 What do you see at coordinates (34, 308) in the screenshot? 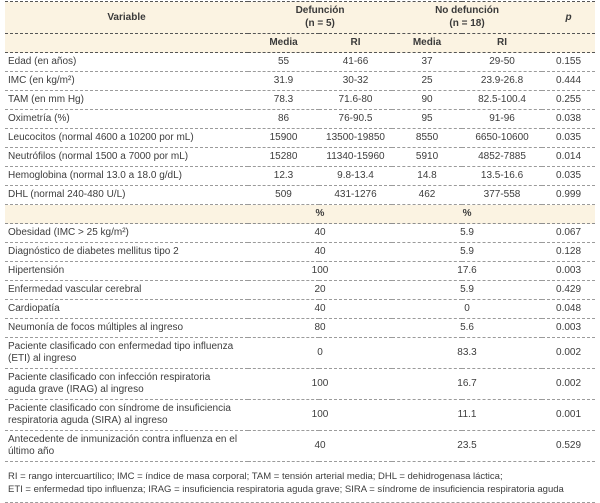
I see `variable-cell: Cardiopatía` at bounding box center [34, 308].